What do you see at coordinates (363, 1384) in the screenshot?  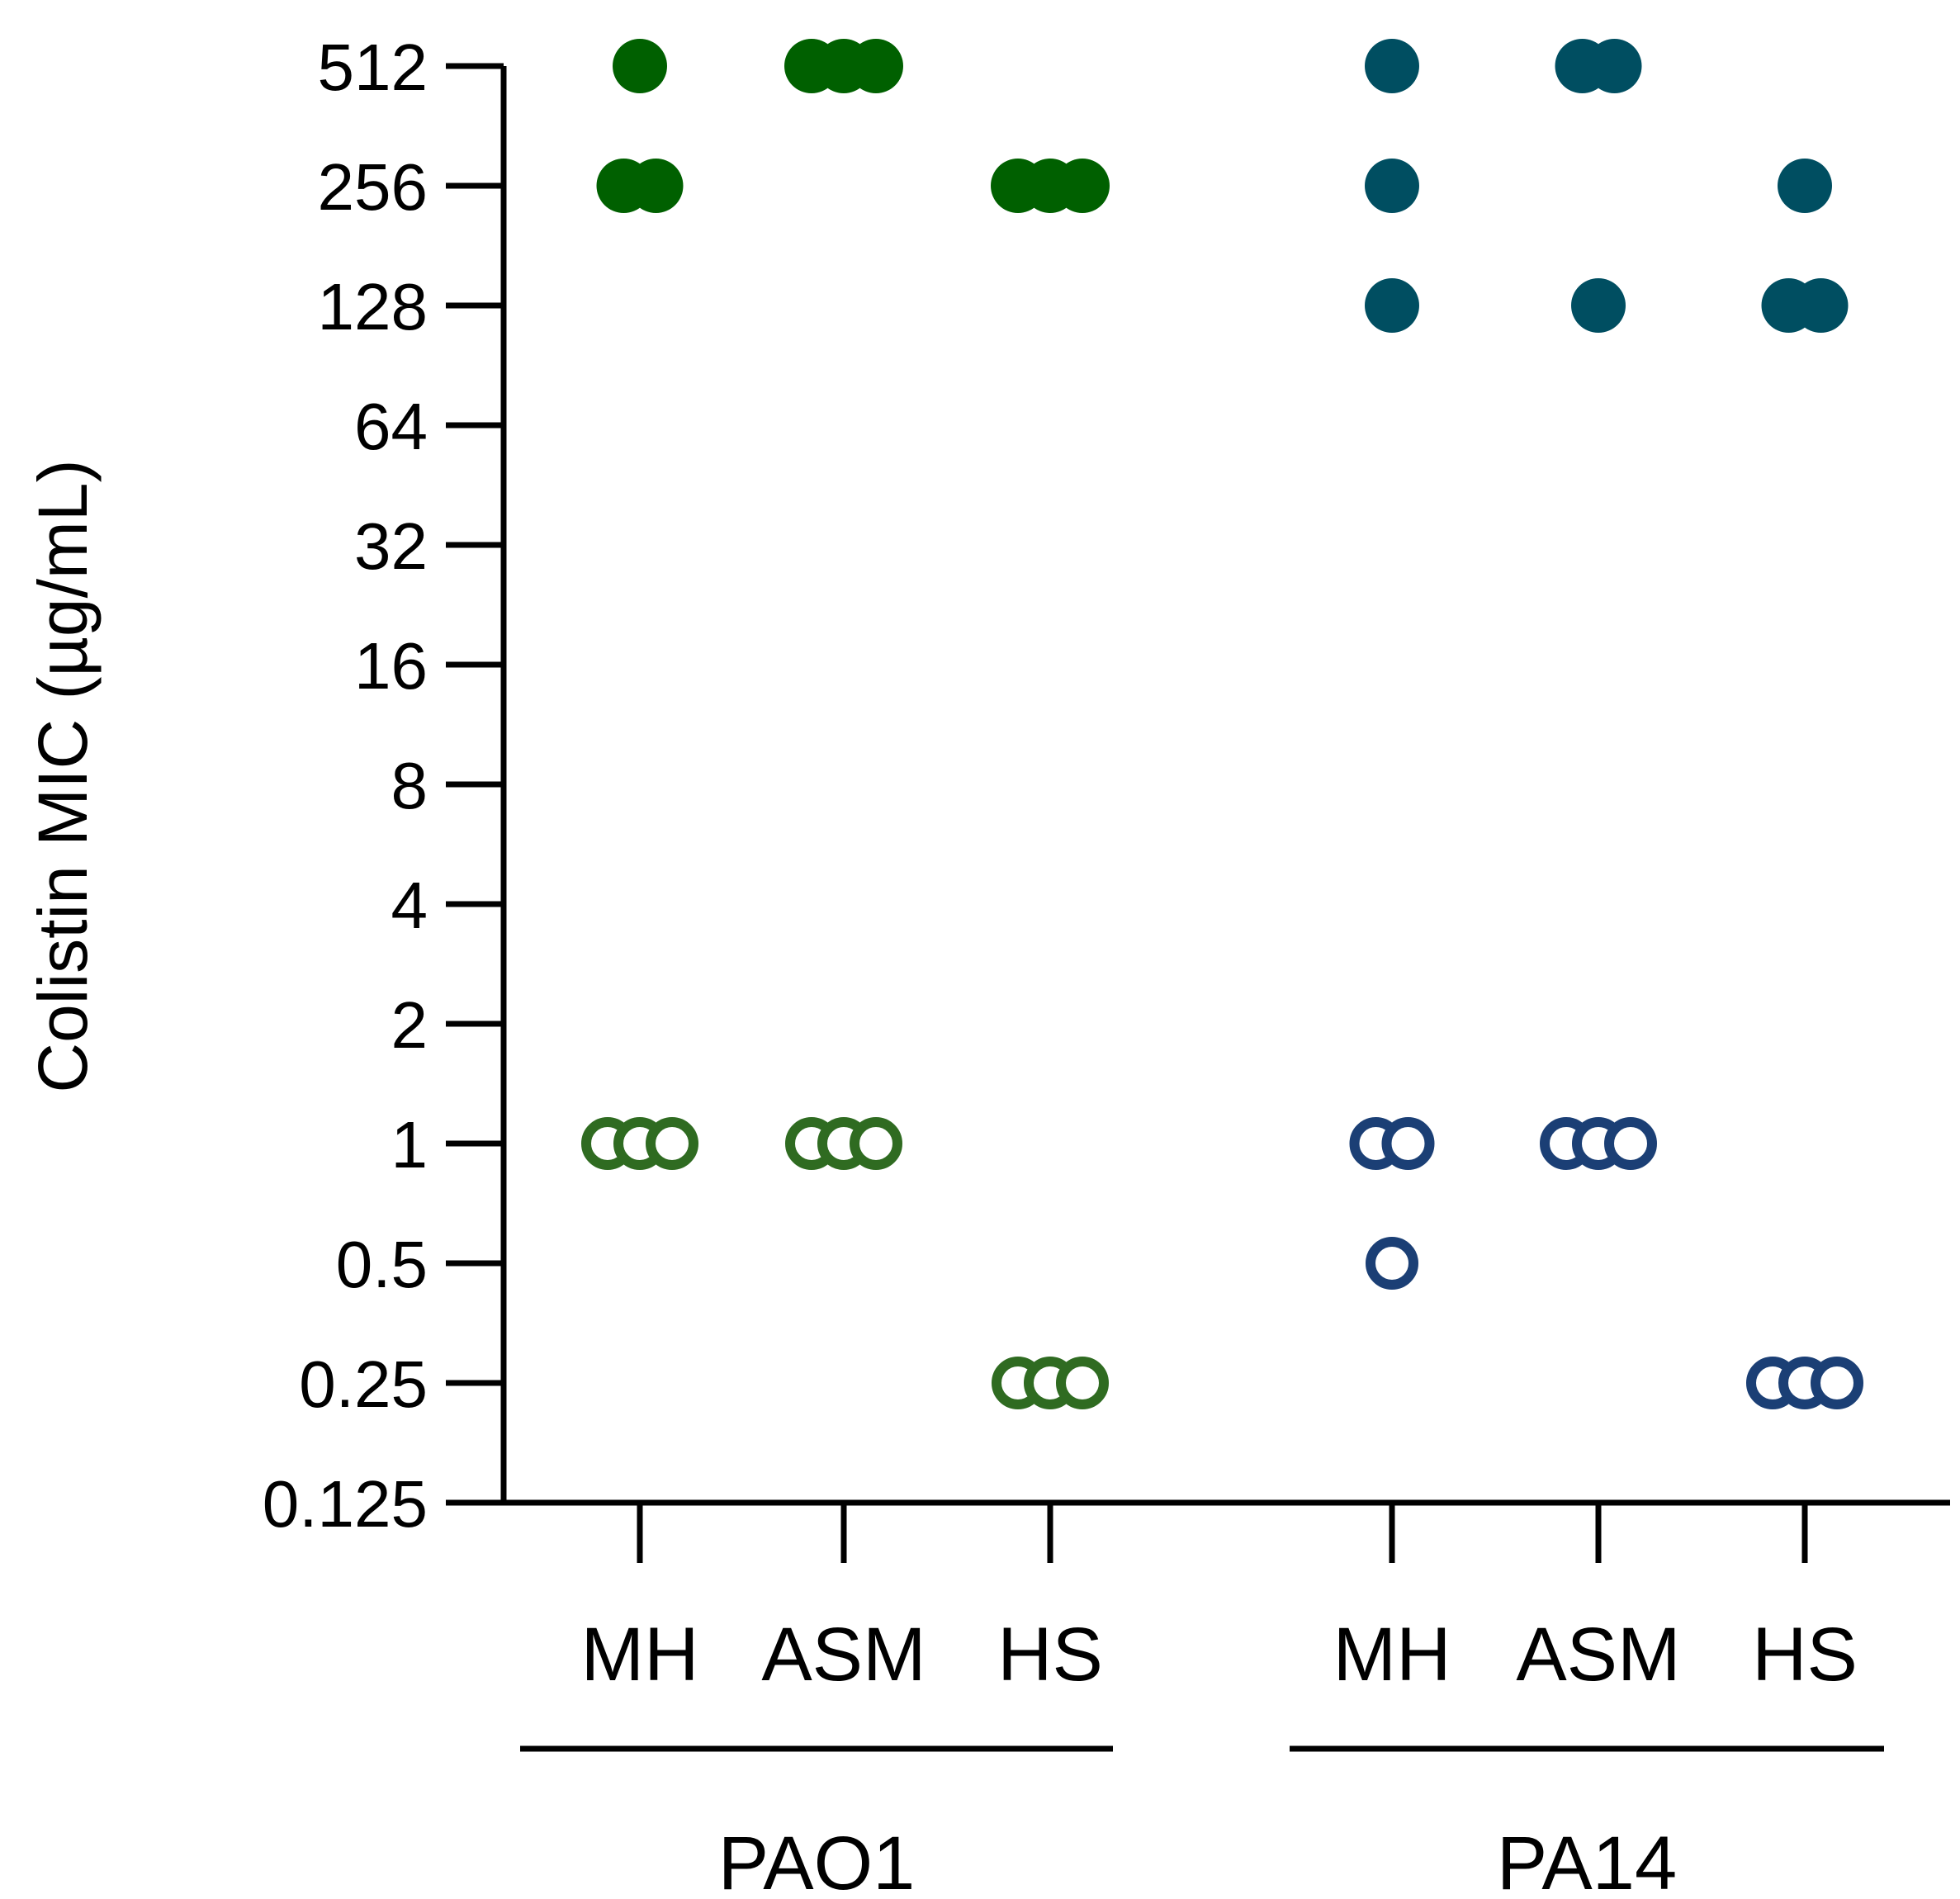 I see `y-tick-label: 0.25` at bounding box center [363, 1384].